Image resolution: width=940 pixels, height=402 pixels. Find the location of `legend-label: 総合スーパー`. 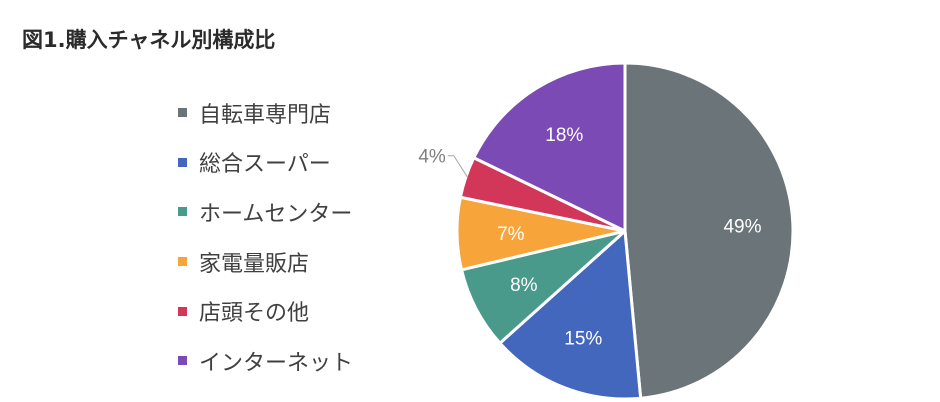

legend-label: 総合スーパー is located at coordinates (265, 165).